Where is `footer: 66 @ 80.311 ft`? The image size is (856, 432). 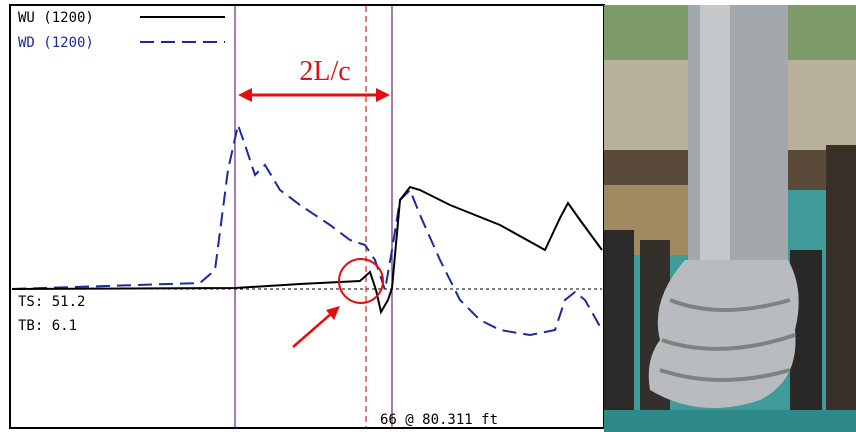 footer: 66 @ 80.311 ft is located at coordinates (439, 420).